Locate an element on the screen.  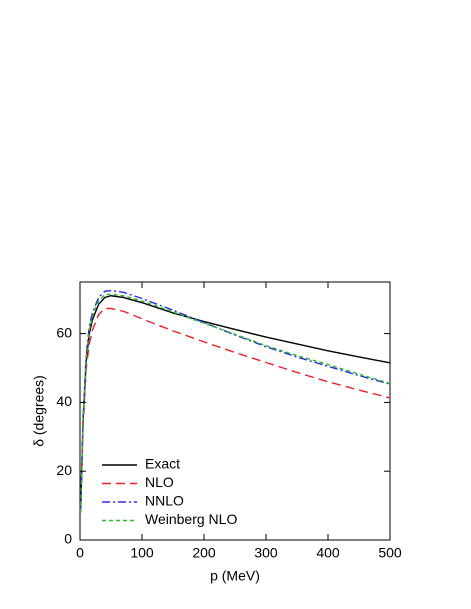
x-tick-label: 400 is located at coordinates (328, 553).